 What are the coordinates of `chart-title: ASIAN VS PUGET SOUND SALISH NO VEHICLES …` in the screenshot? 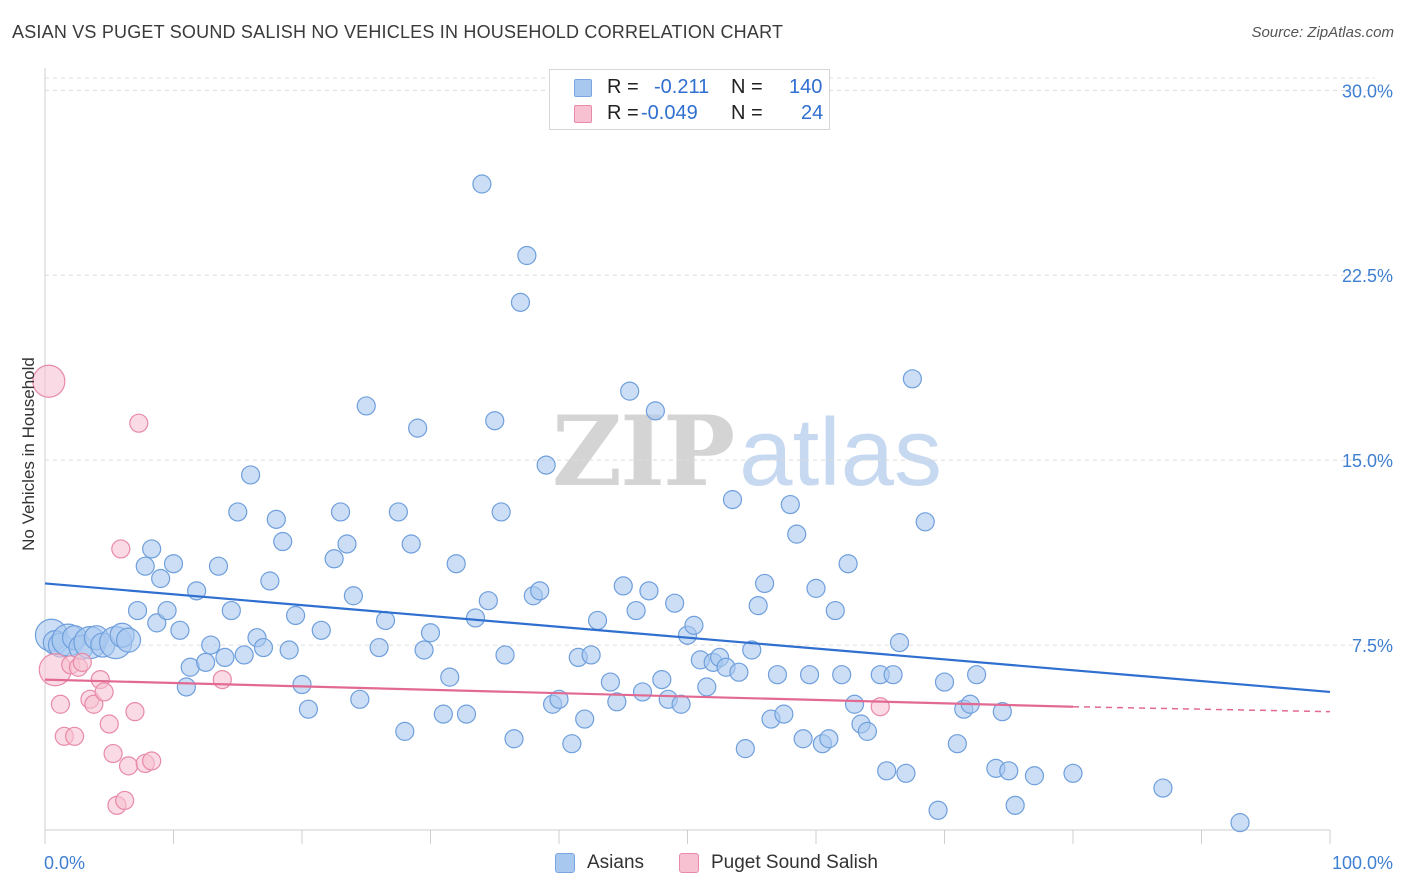 It's located at (398, 32).